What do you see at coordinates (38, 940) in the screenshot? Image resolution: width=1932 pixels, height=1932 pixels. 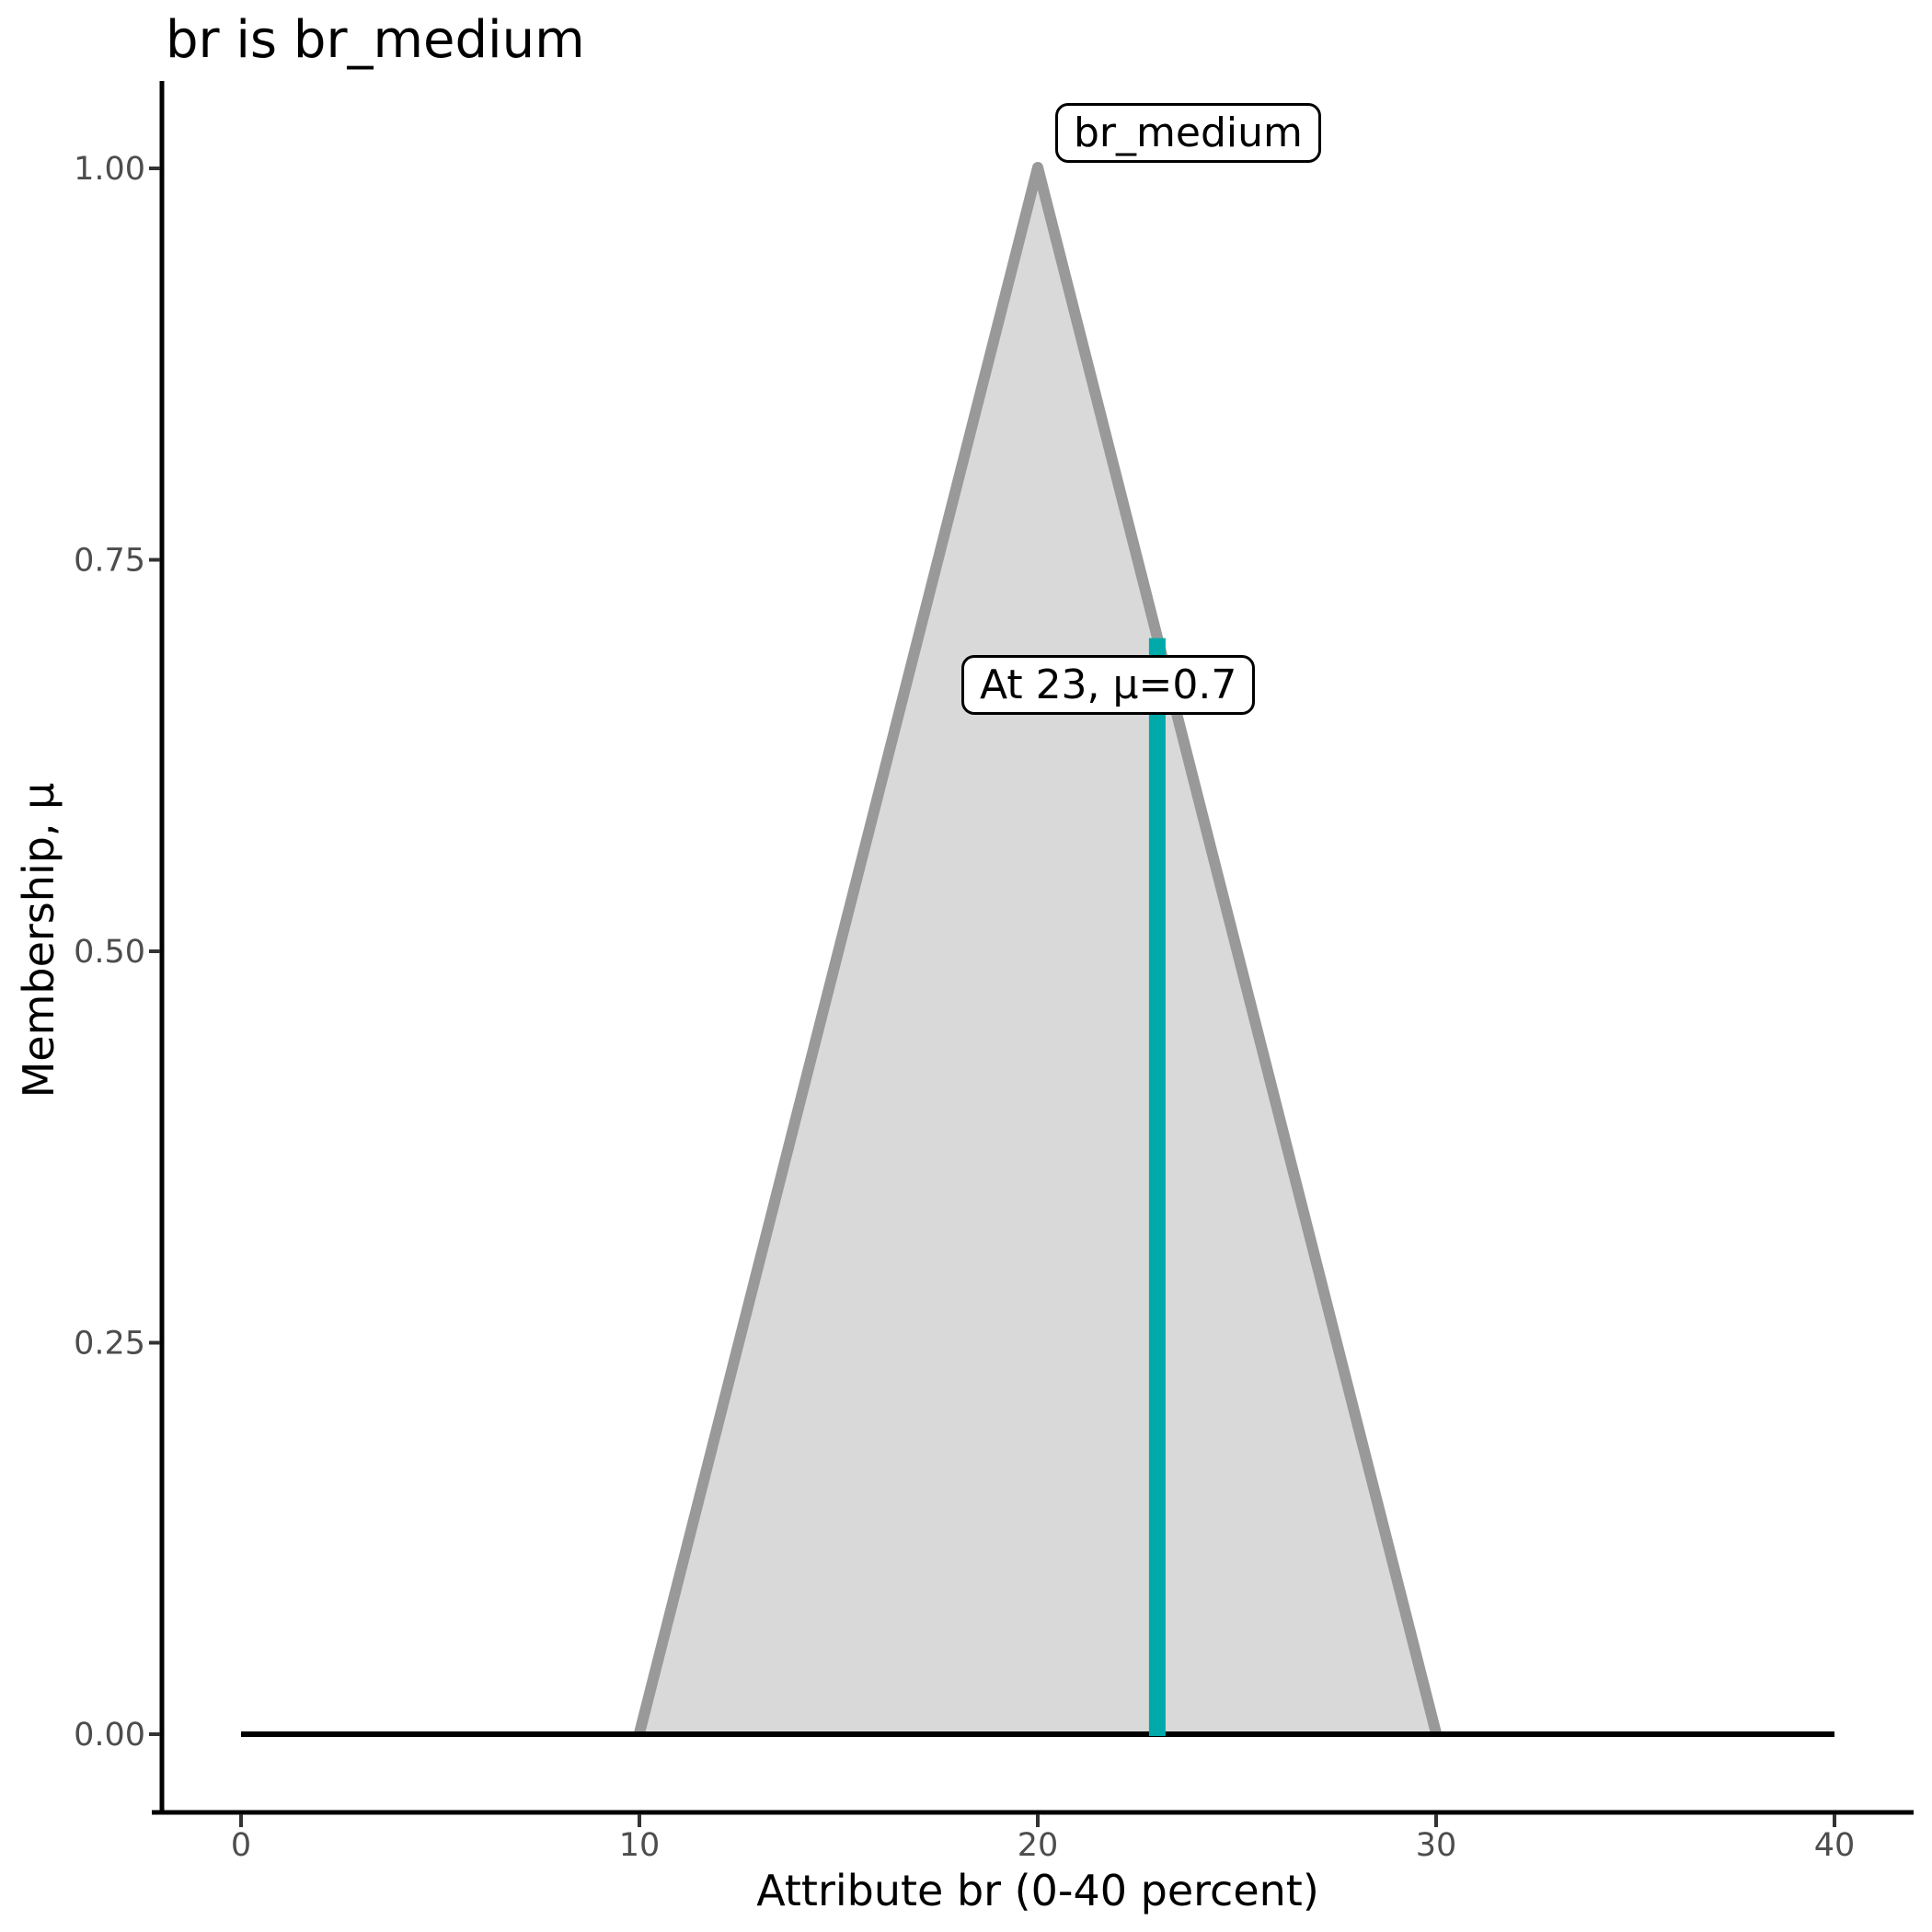 I see `y-axis-title: Membership, μ` at bounding box center [38, 940].